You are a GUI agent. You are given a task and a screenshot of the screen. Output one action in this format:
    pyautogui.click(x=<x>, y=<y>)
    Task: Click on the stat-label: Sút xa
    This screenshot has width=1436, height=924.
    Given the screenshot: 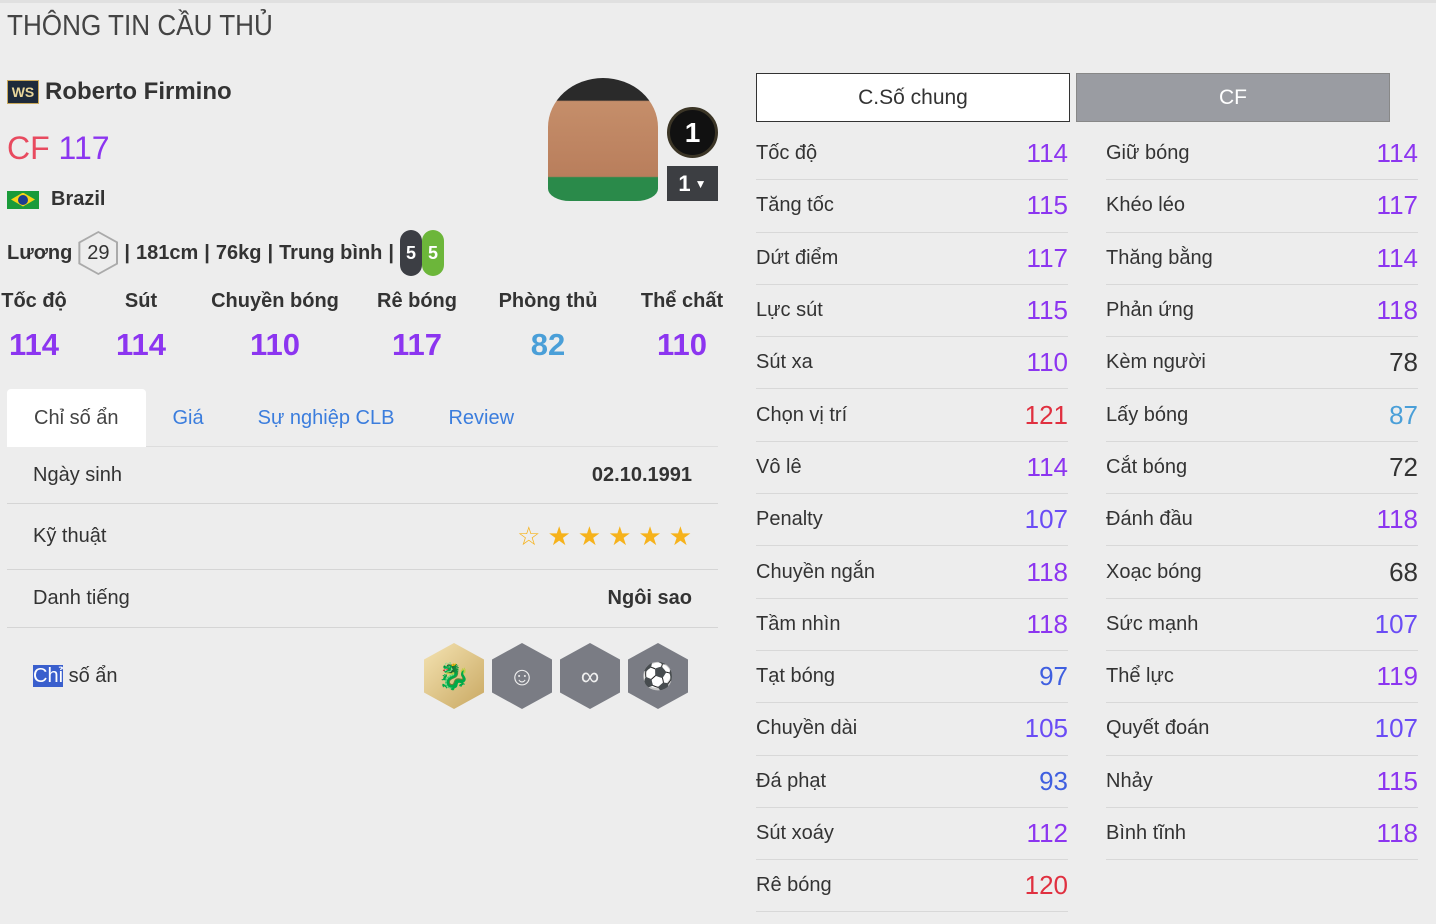 What is the action you would take?
    pyautogui.click(x=784, y=362)
    